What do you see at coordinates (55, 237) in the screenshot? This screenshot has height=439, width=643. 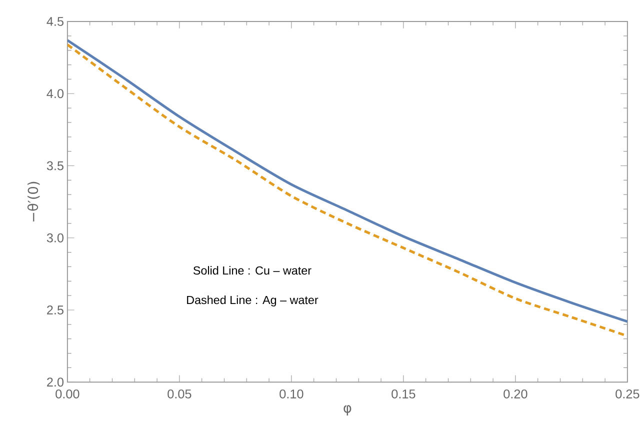 I see `y-tick-label: 3.0` at bounding box center [55, 237].